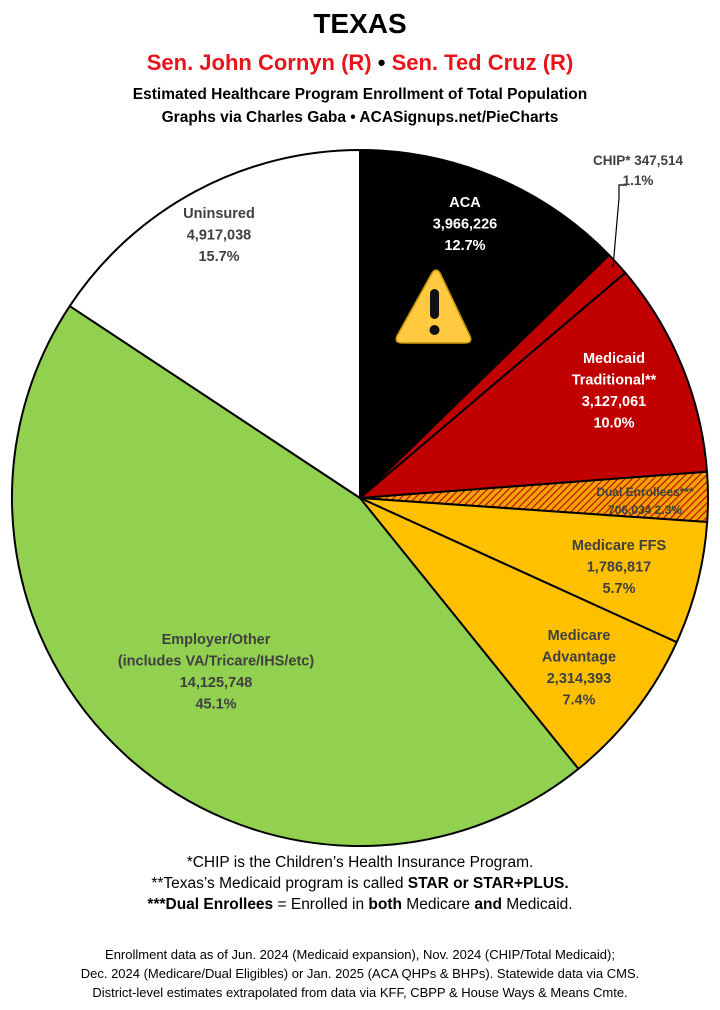  Describe the element at coordinates (579, 668) in the screenshot. I see `slice-label-medicare-advantage: Medicare Advantage 2,314,393 7.4%` at that location.